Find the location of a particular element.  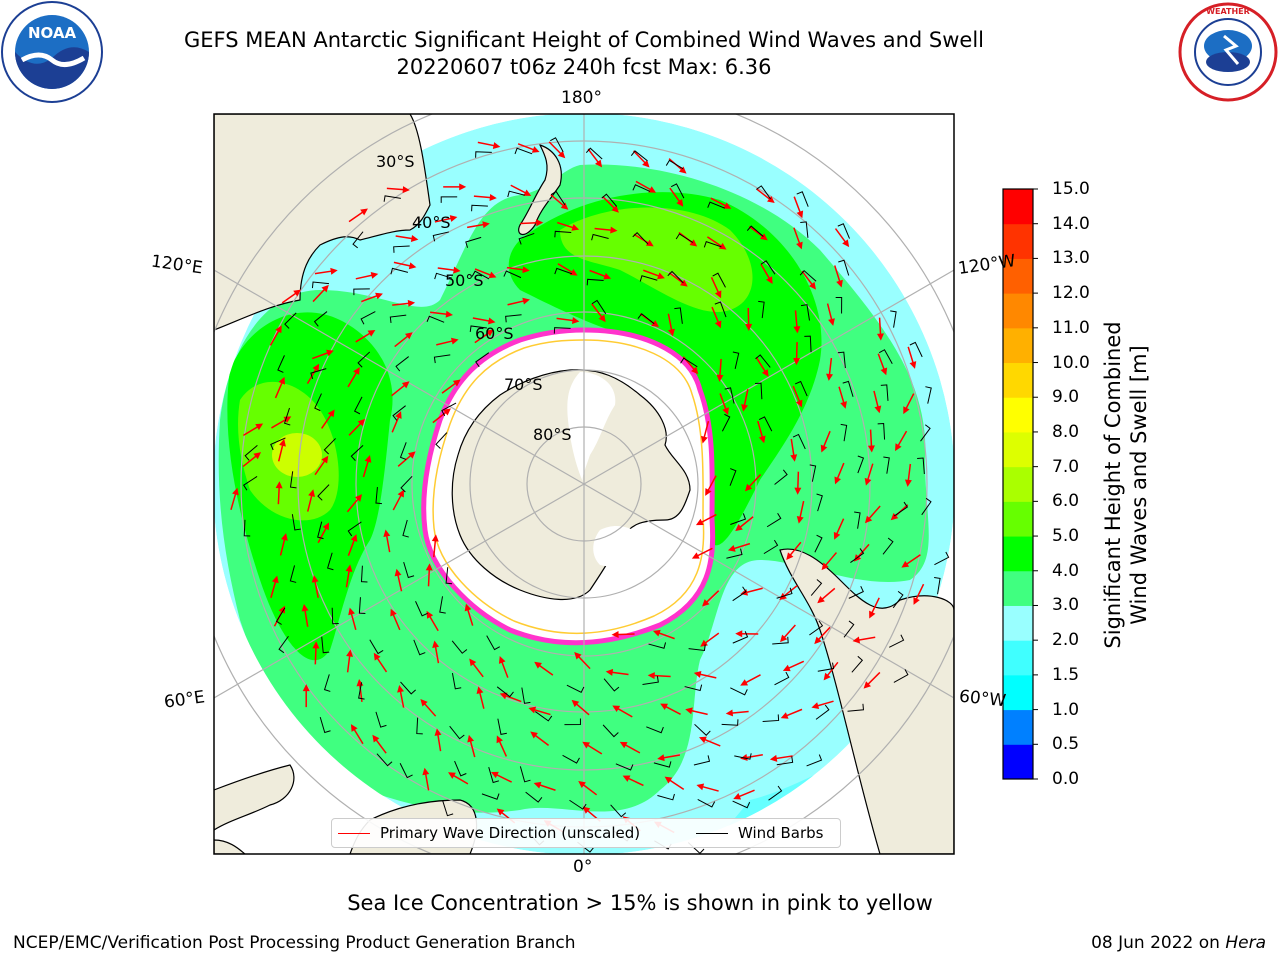

legend-item-wind-barbs: Wind Barbs is located at coordinates (759, 833).